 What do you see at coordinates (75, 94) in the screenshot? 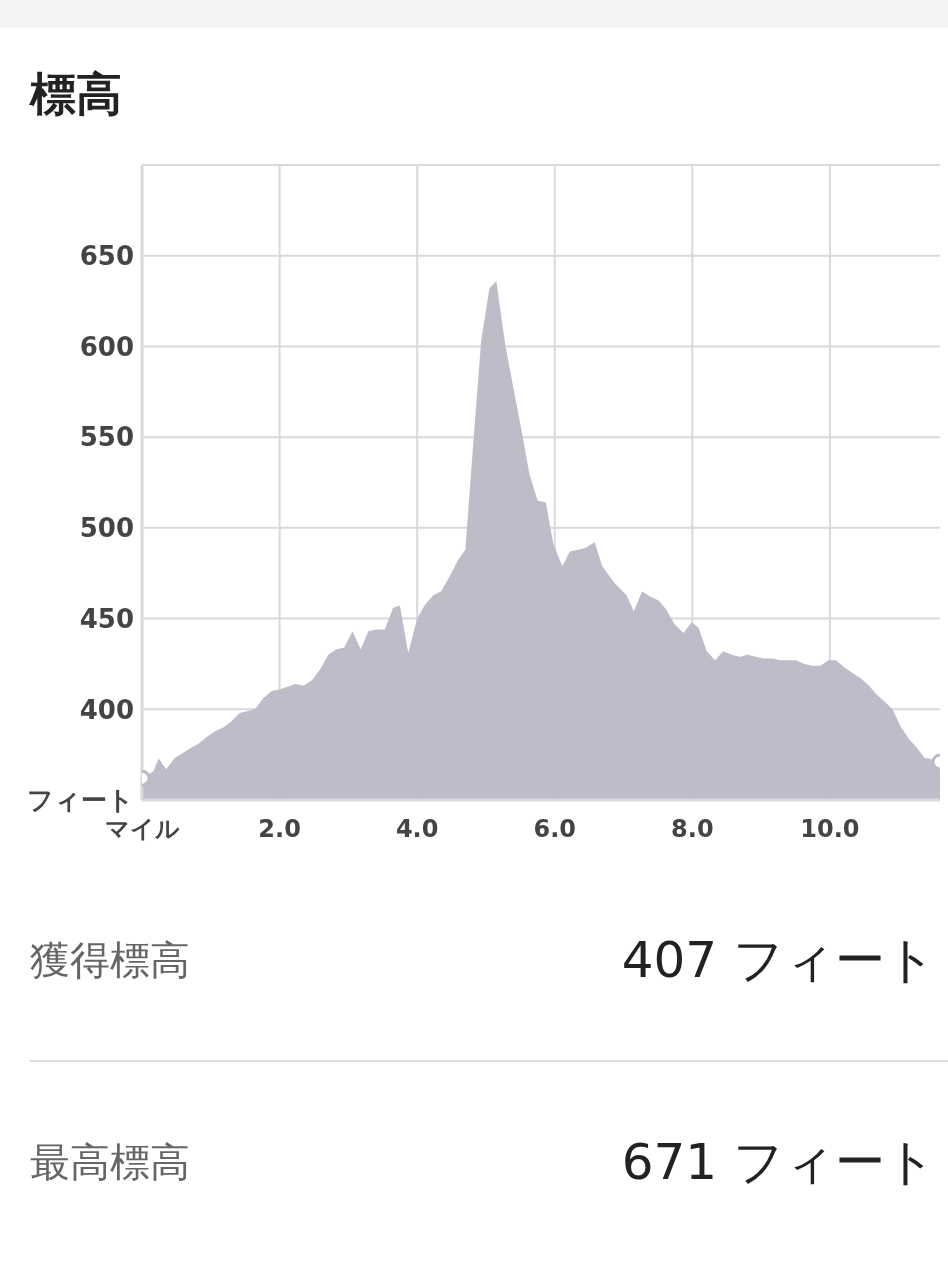
I see `chart-title: 標高` at bounding box center [75, 94].